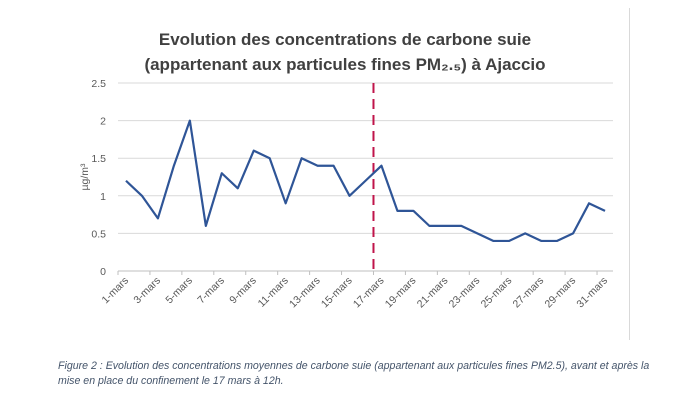 The width and height of the screenshot is (674, 406). What do you see at coordinates (103, 122) in the screenshot?
I see `y-tick-label: 2` at bounding box center [103, 122].